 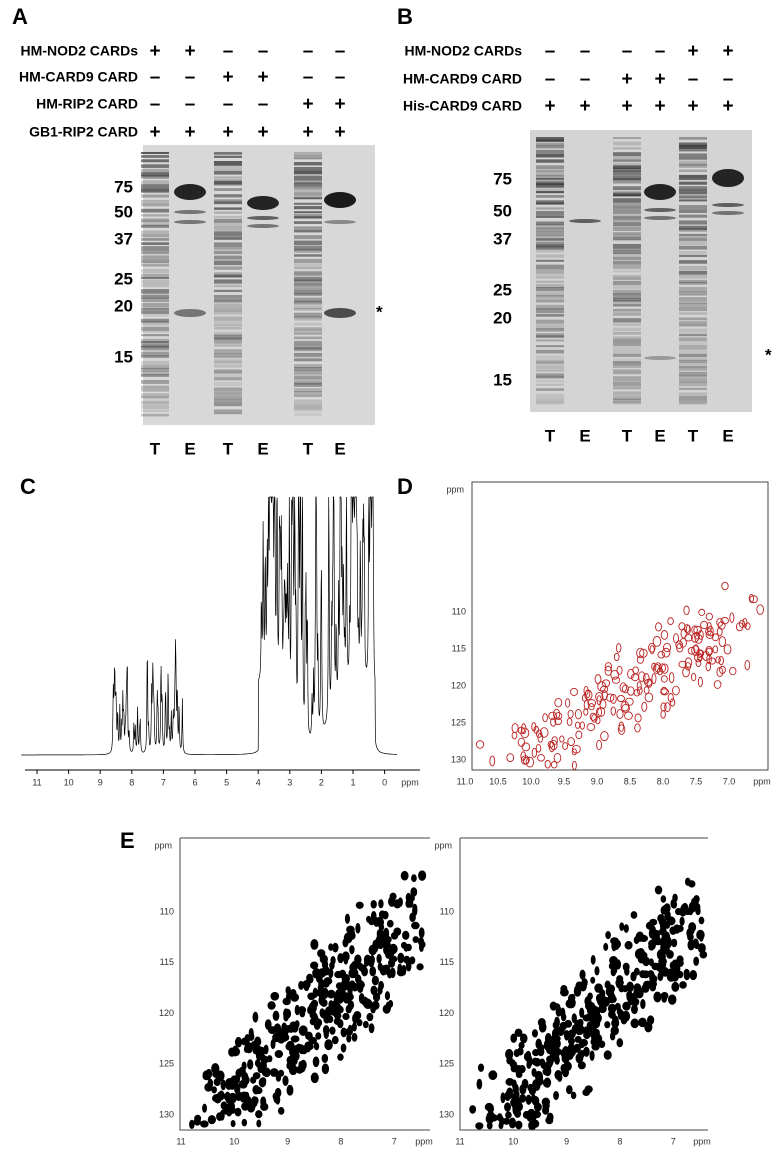 What do you see at coordinates (155, 77) in the screenshot?
I see `sign: –` at bounding box center [155, 77].